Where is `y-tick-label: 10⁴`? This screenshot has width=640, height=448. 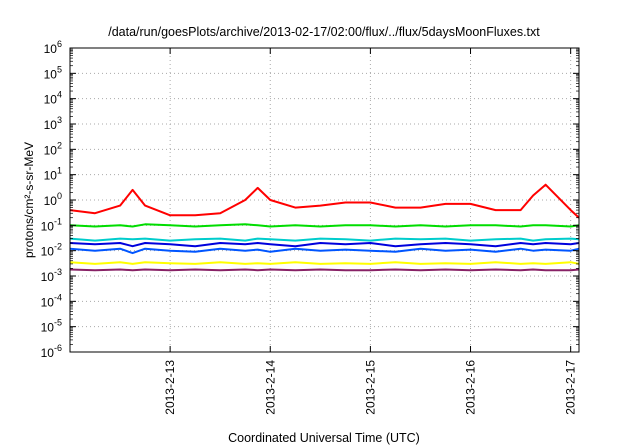 y-tick-label: 10⁴ is located at coordinates (53, 98).